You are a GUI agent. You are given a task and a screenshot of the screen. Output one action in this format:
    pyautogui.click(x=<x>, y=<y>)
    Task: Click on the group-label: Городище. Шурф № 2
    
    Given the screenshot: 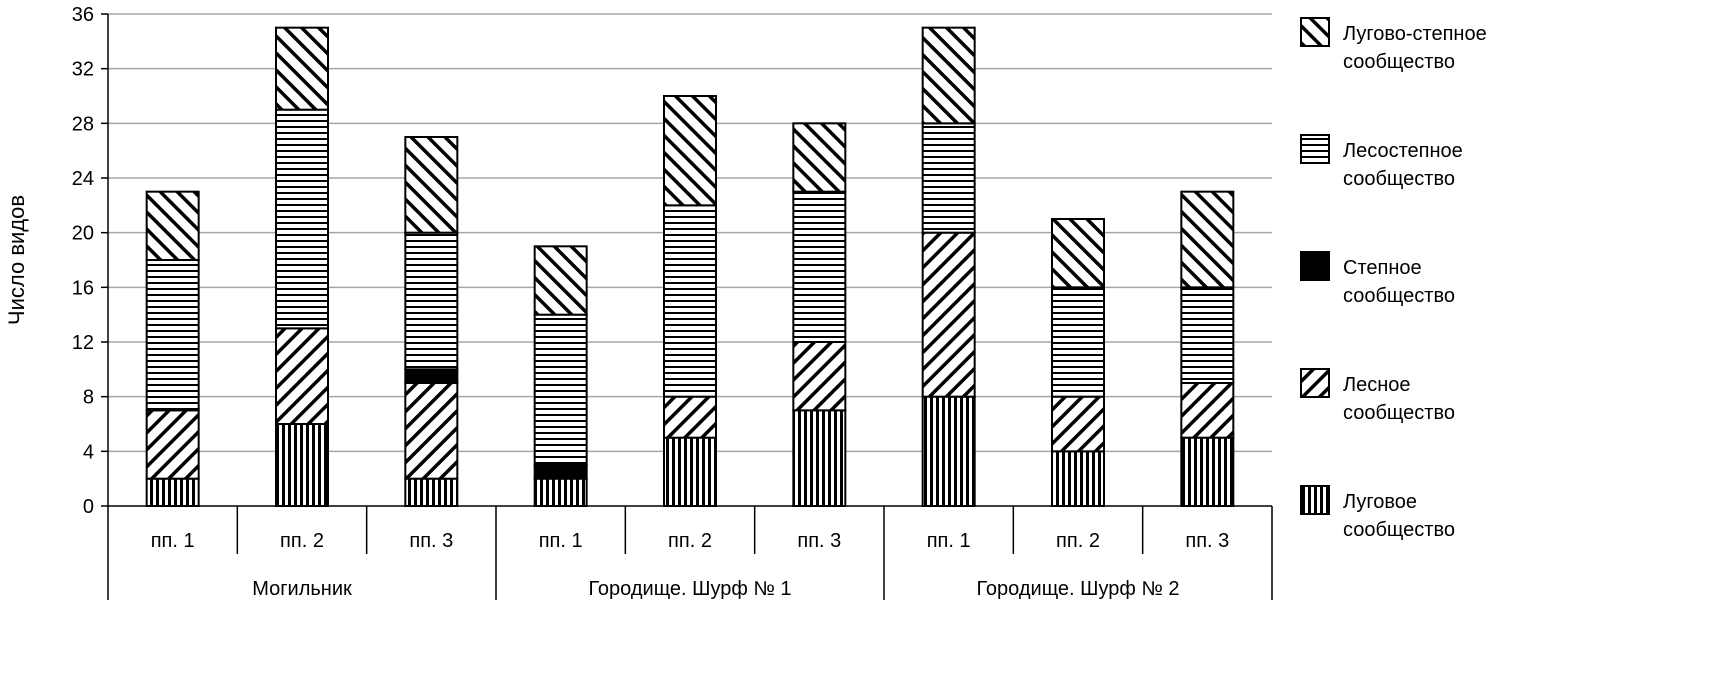 What is the action you would take?
    pyautogui.click(x=1077, y=589)
    